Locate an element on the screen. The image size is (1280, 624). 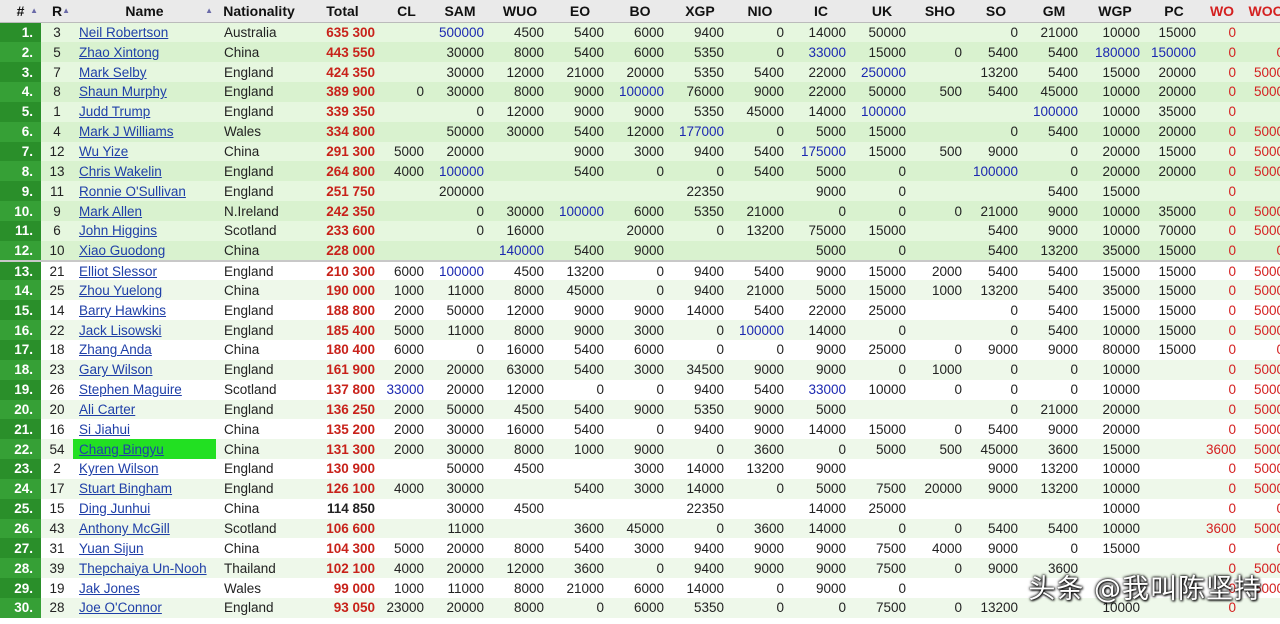
col-header-pc: PC is located at coordinates (1174, 11).